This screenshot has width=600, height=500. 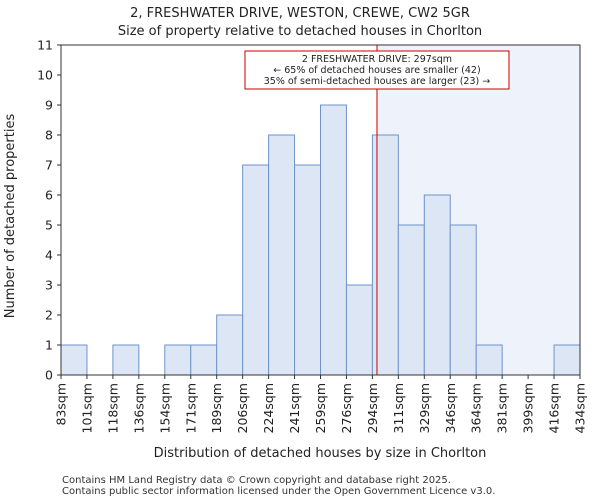 I want to click on y-tick-label: 6, so click(x=49, y=195).